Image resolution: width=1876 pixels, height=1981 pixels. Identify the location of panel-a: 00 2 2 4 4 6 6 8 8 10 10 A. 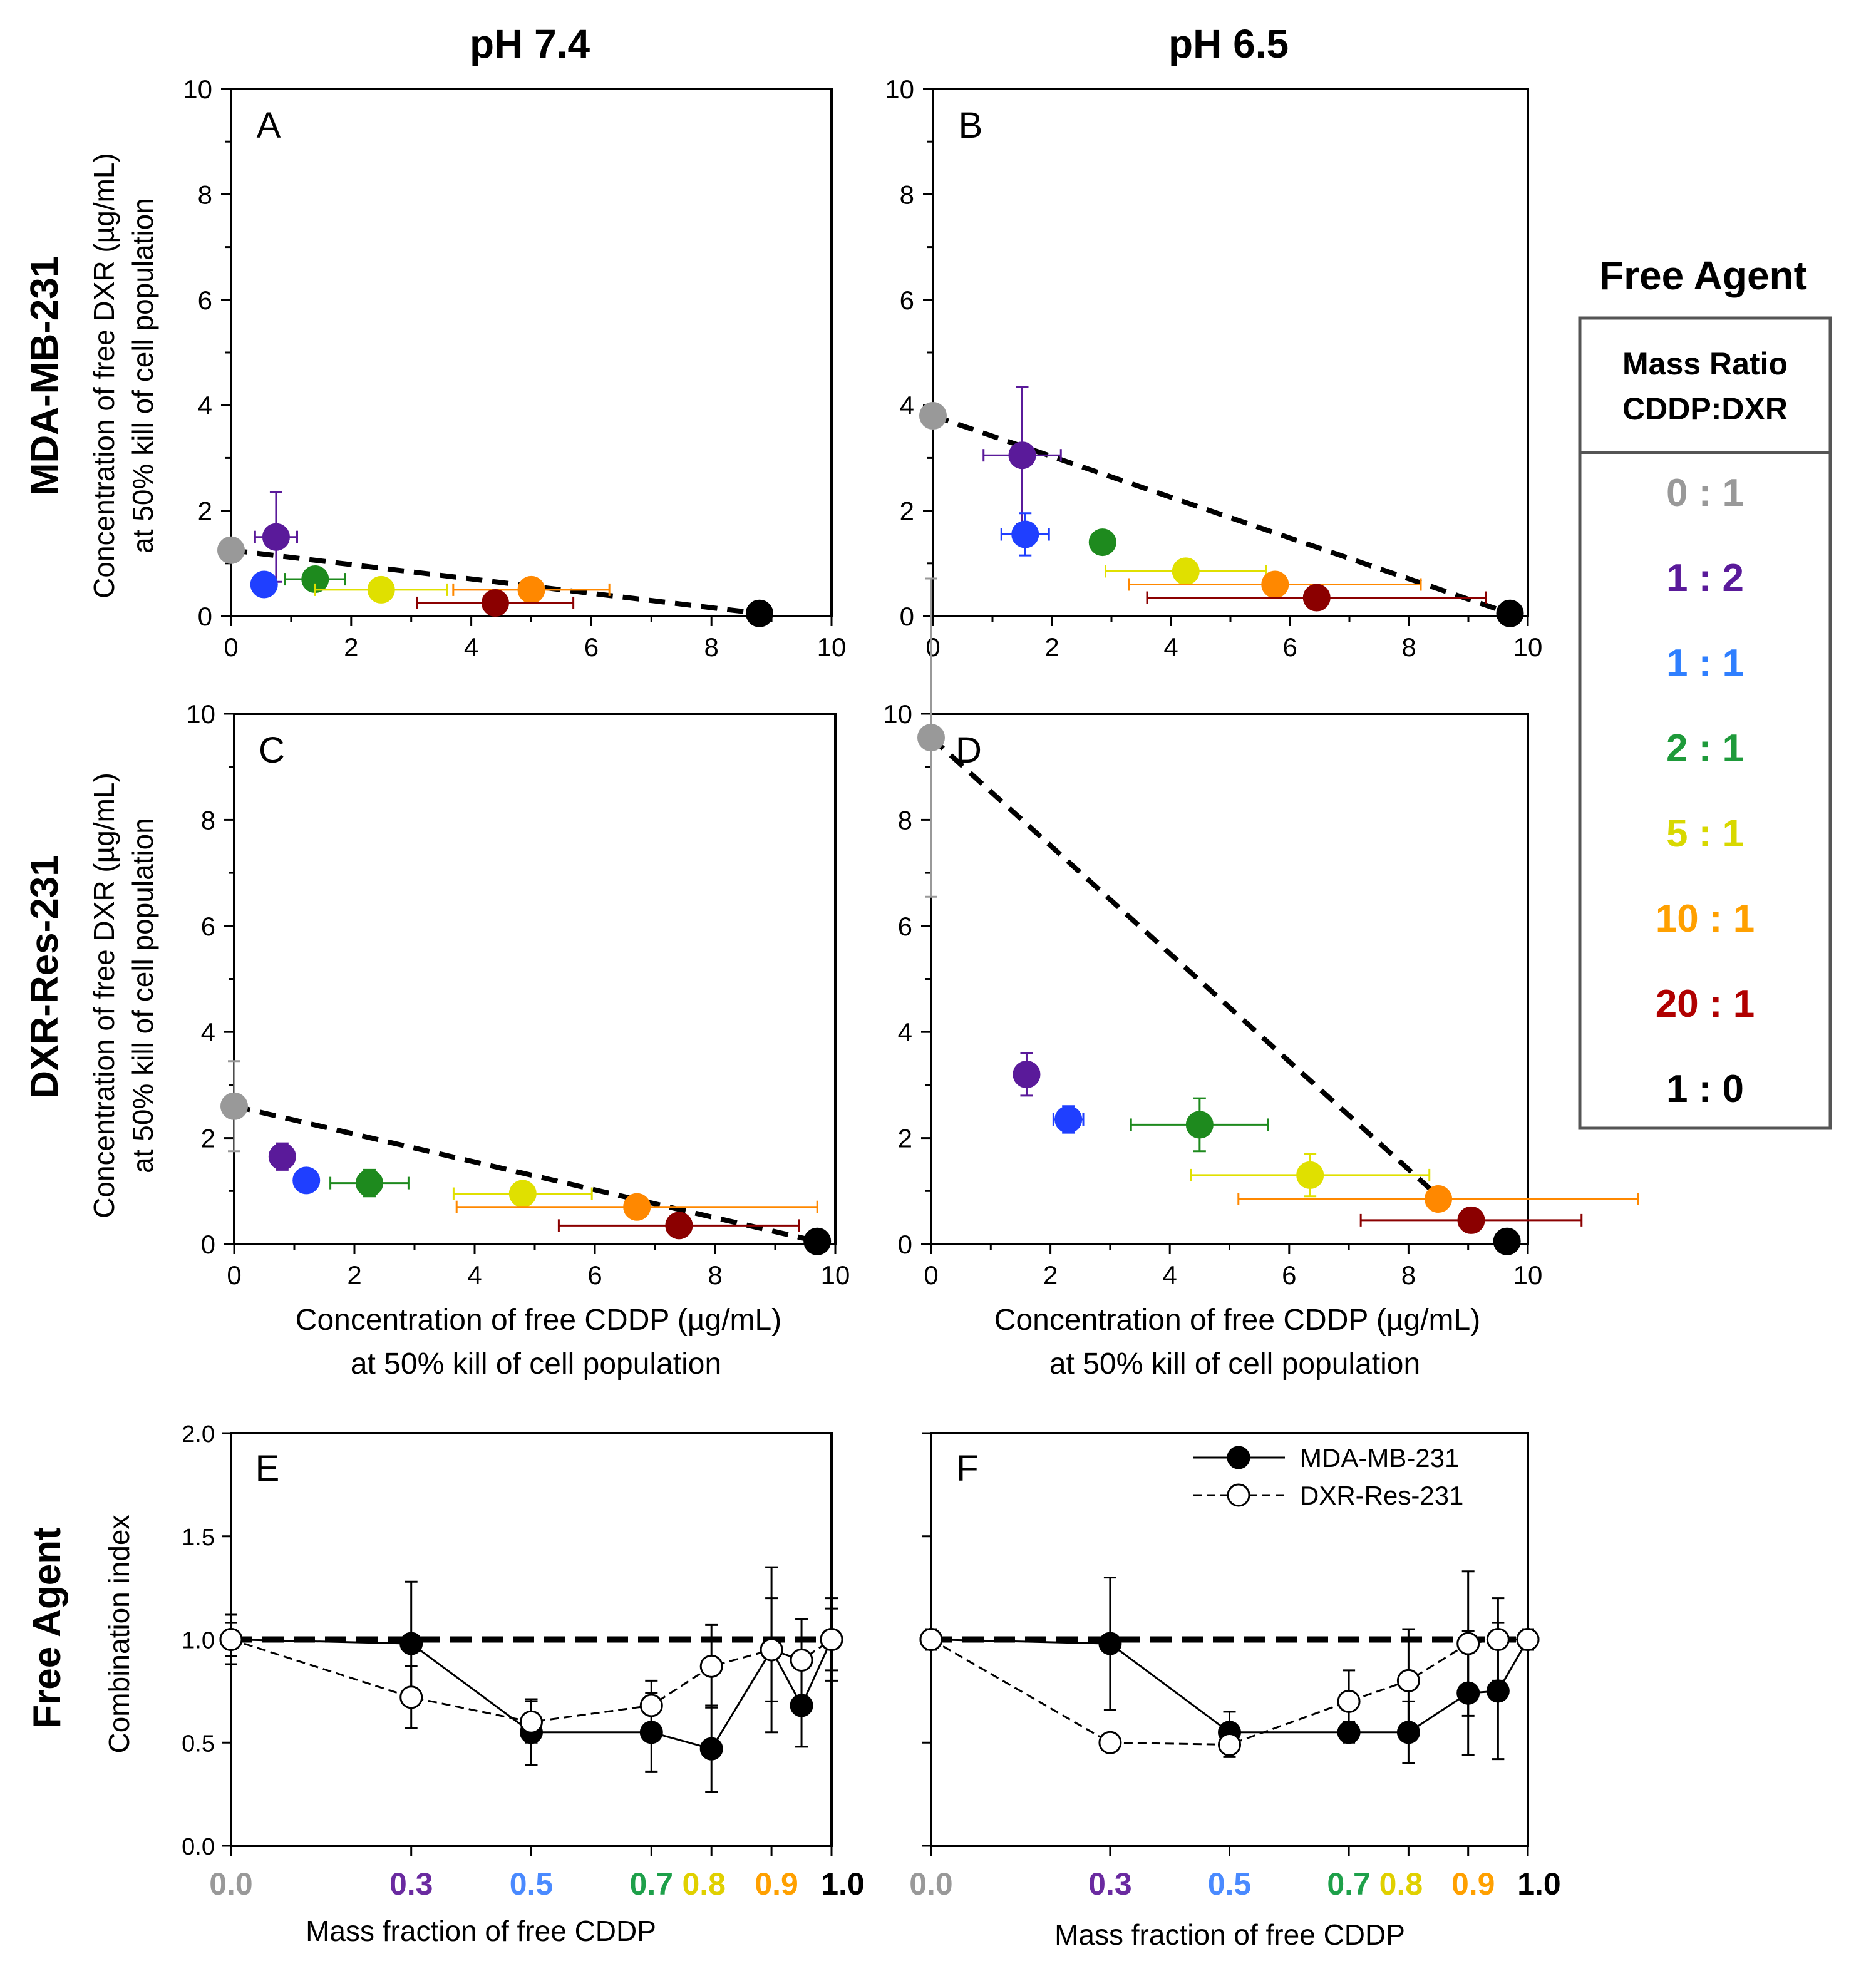
(514, 369).